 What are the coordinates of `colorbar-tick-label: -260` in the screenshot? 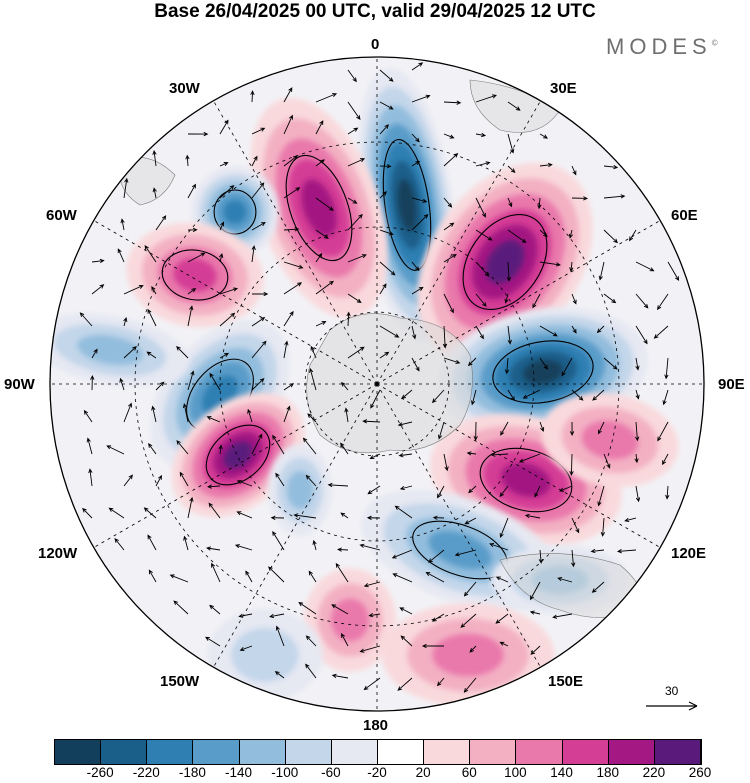 It's located at (100, 772).